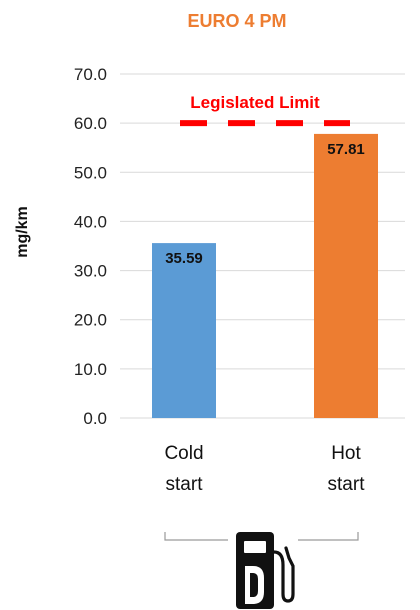  What do you see at coordinates (90, 320) in the screenshot?
I see `y-tick-label: 20.0` at bounding box center [90, 320].